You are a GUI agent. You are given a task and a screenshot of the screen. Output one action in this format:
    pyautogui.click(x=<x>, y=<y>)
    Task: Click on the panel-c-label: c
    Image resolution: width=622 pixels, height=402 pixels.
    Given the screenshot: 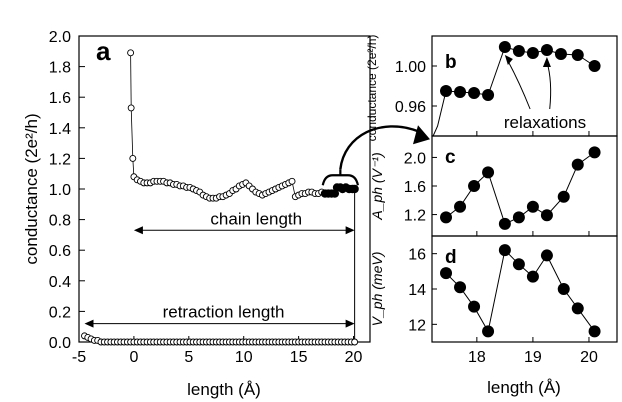 What is the action you would take?
    pyautogui.click(x=450, y=157)
    